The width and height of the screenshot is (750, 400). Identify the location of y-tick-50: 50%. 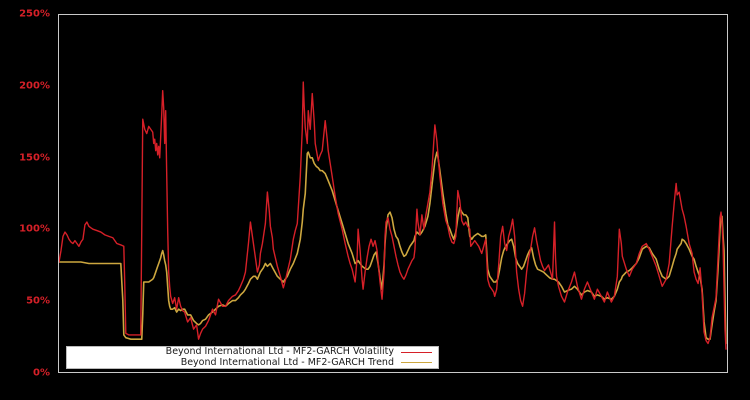
(38, 301).